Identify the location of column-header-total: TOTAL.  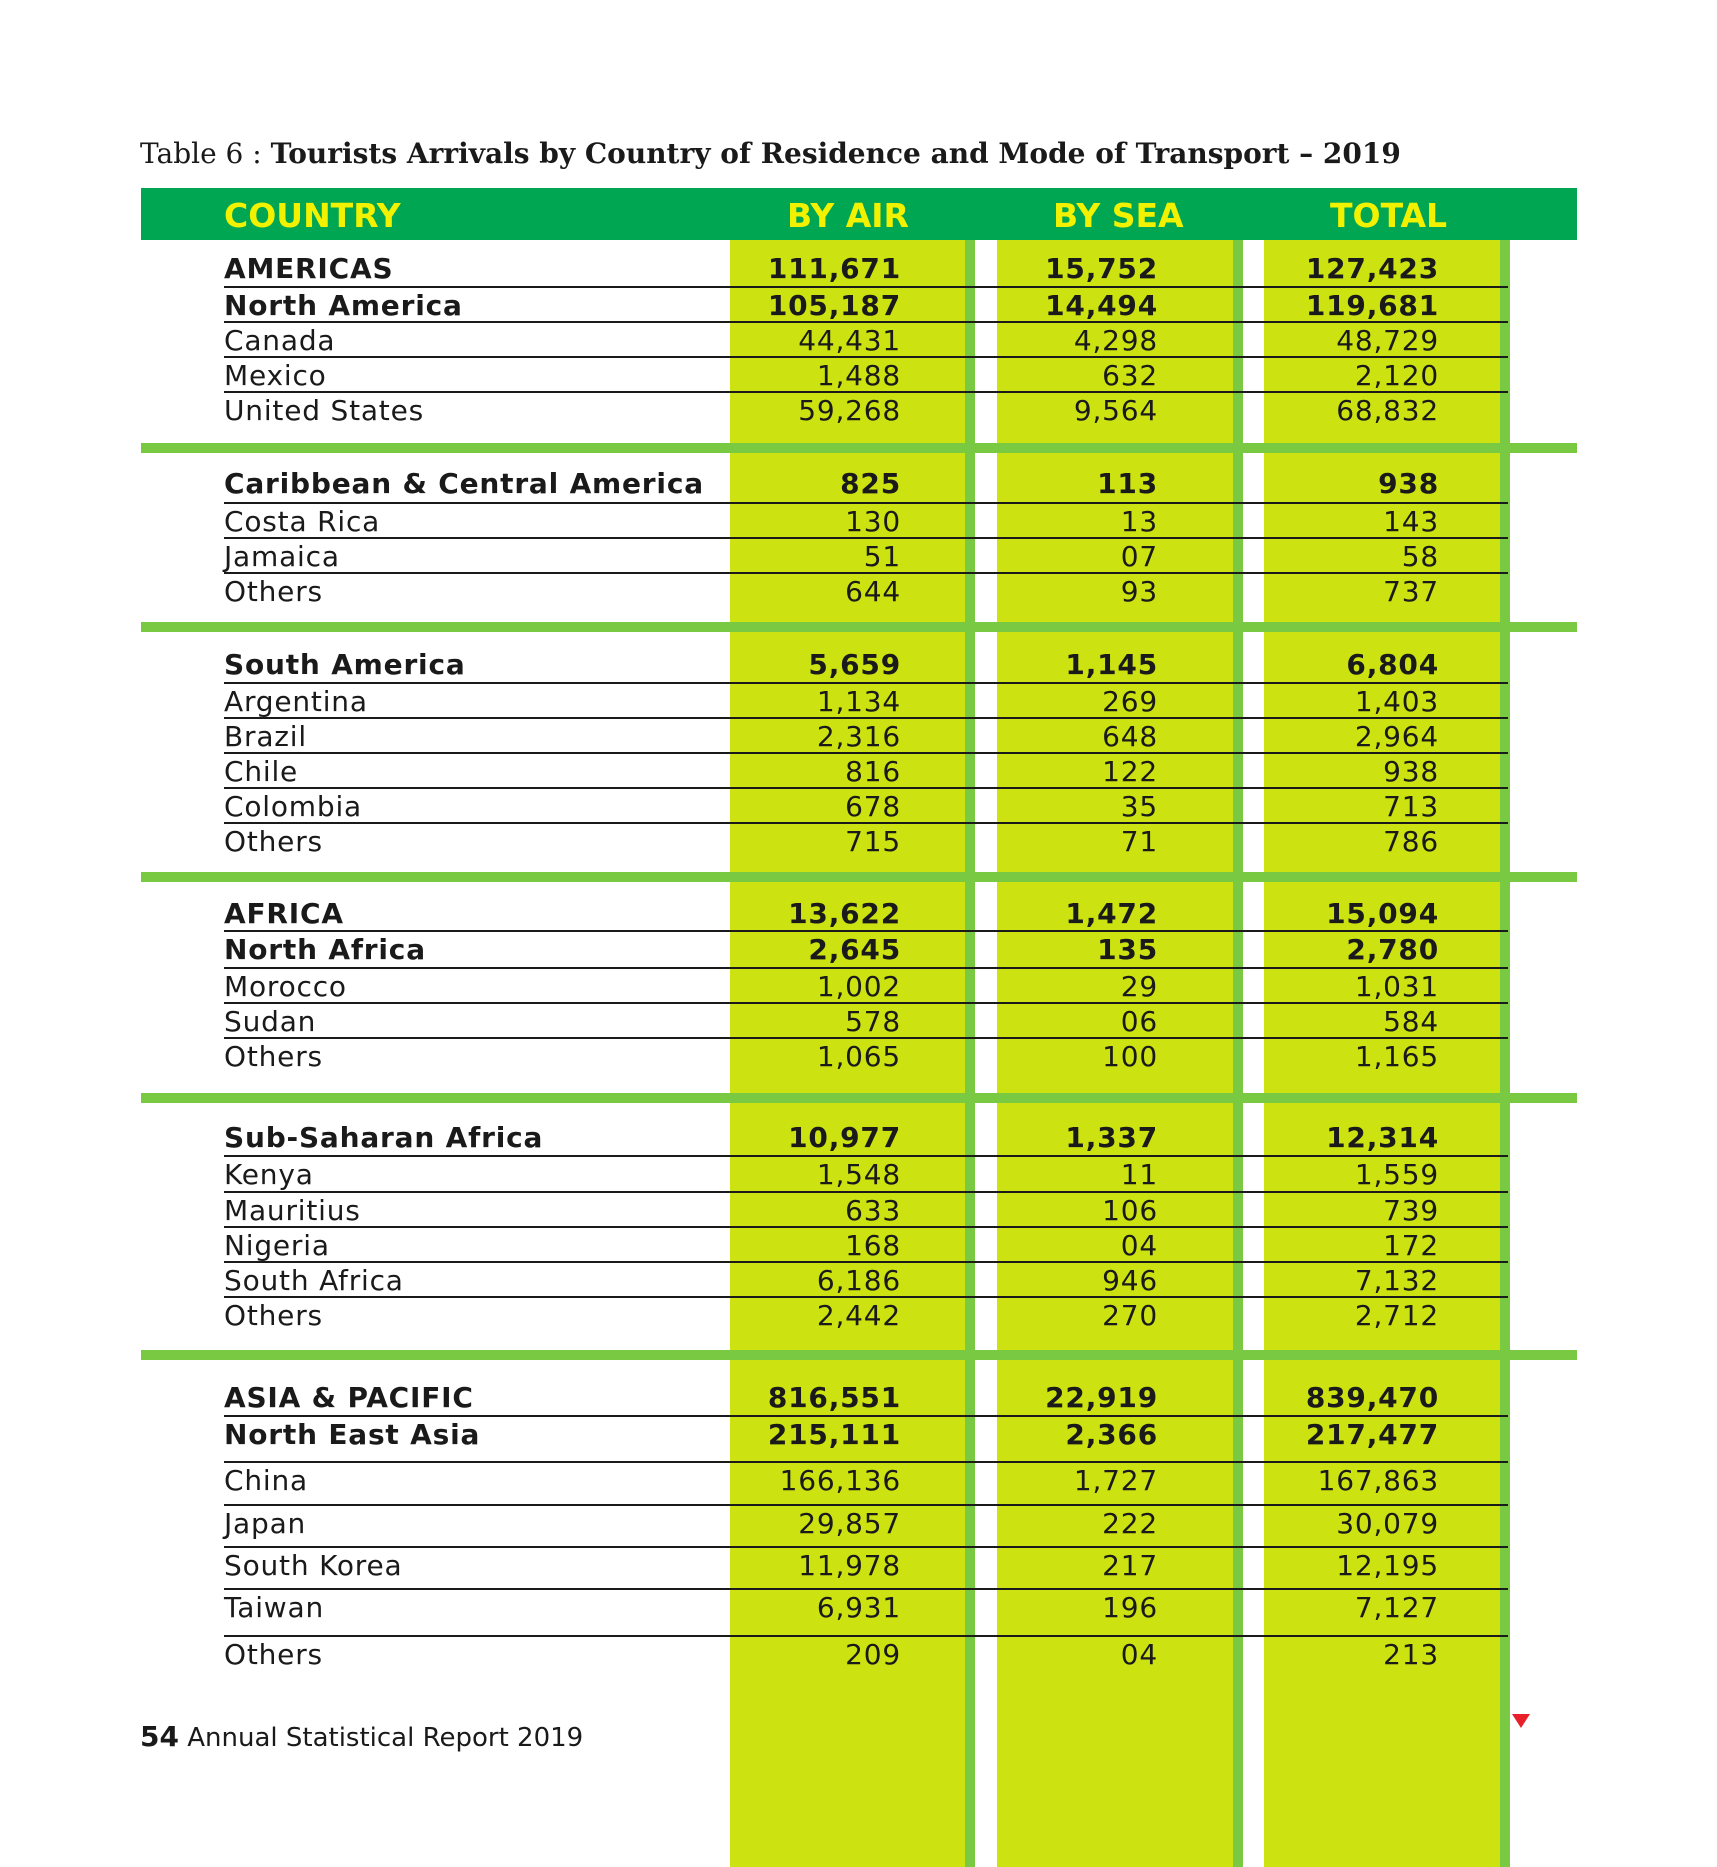
(1389, 215).